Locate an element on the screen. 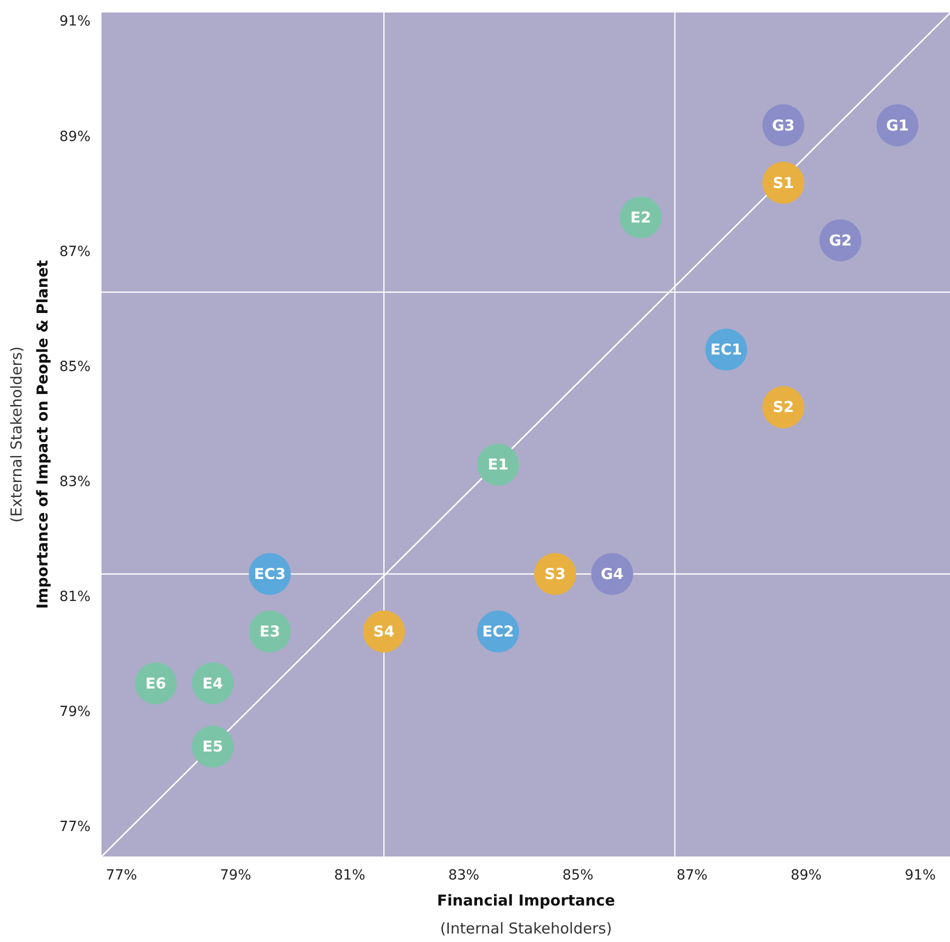 The height and width of the screenshot is (942, 950). x-tick-label: 77% is located at coordinates (122, 876).